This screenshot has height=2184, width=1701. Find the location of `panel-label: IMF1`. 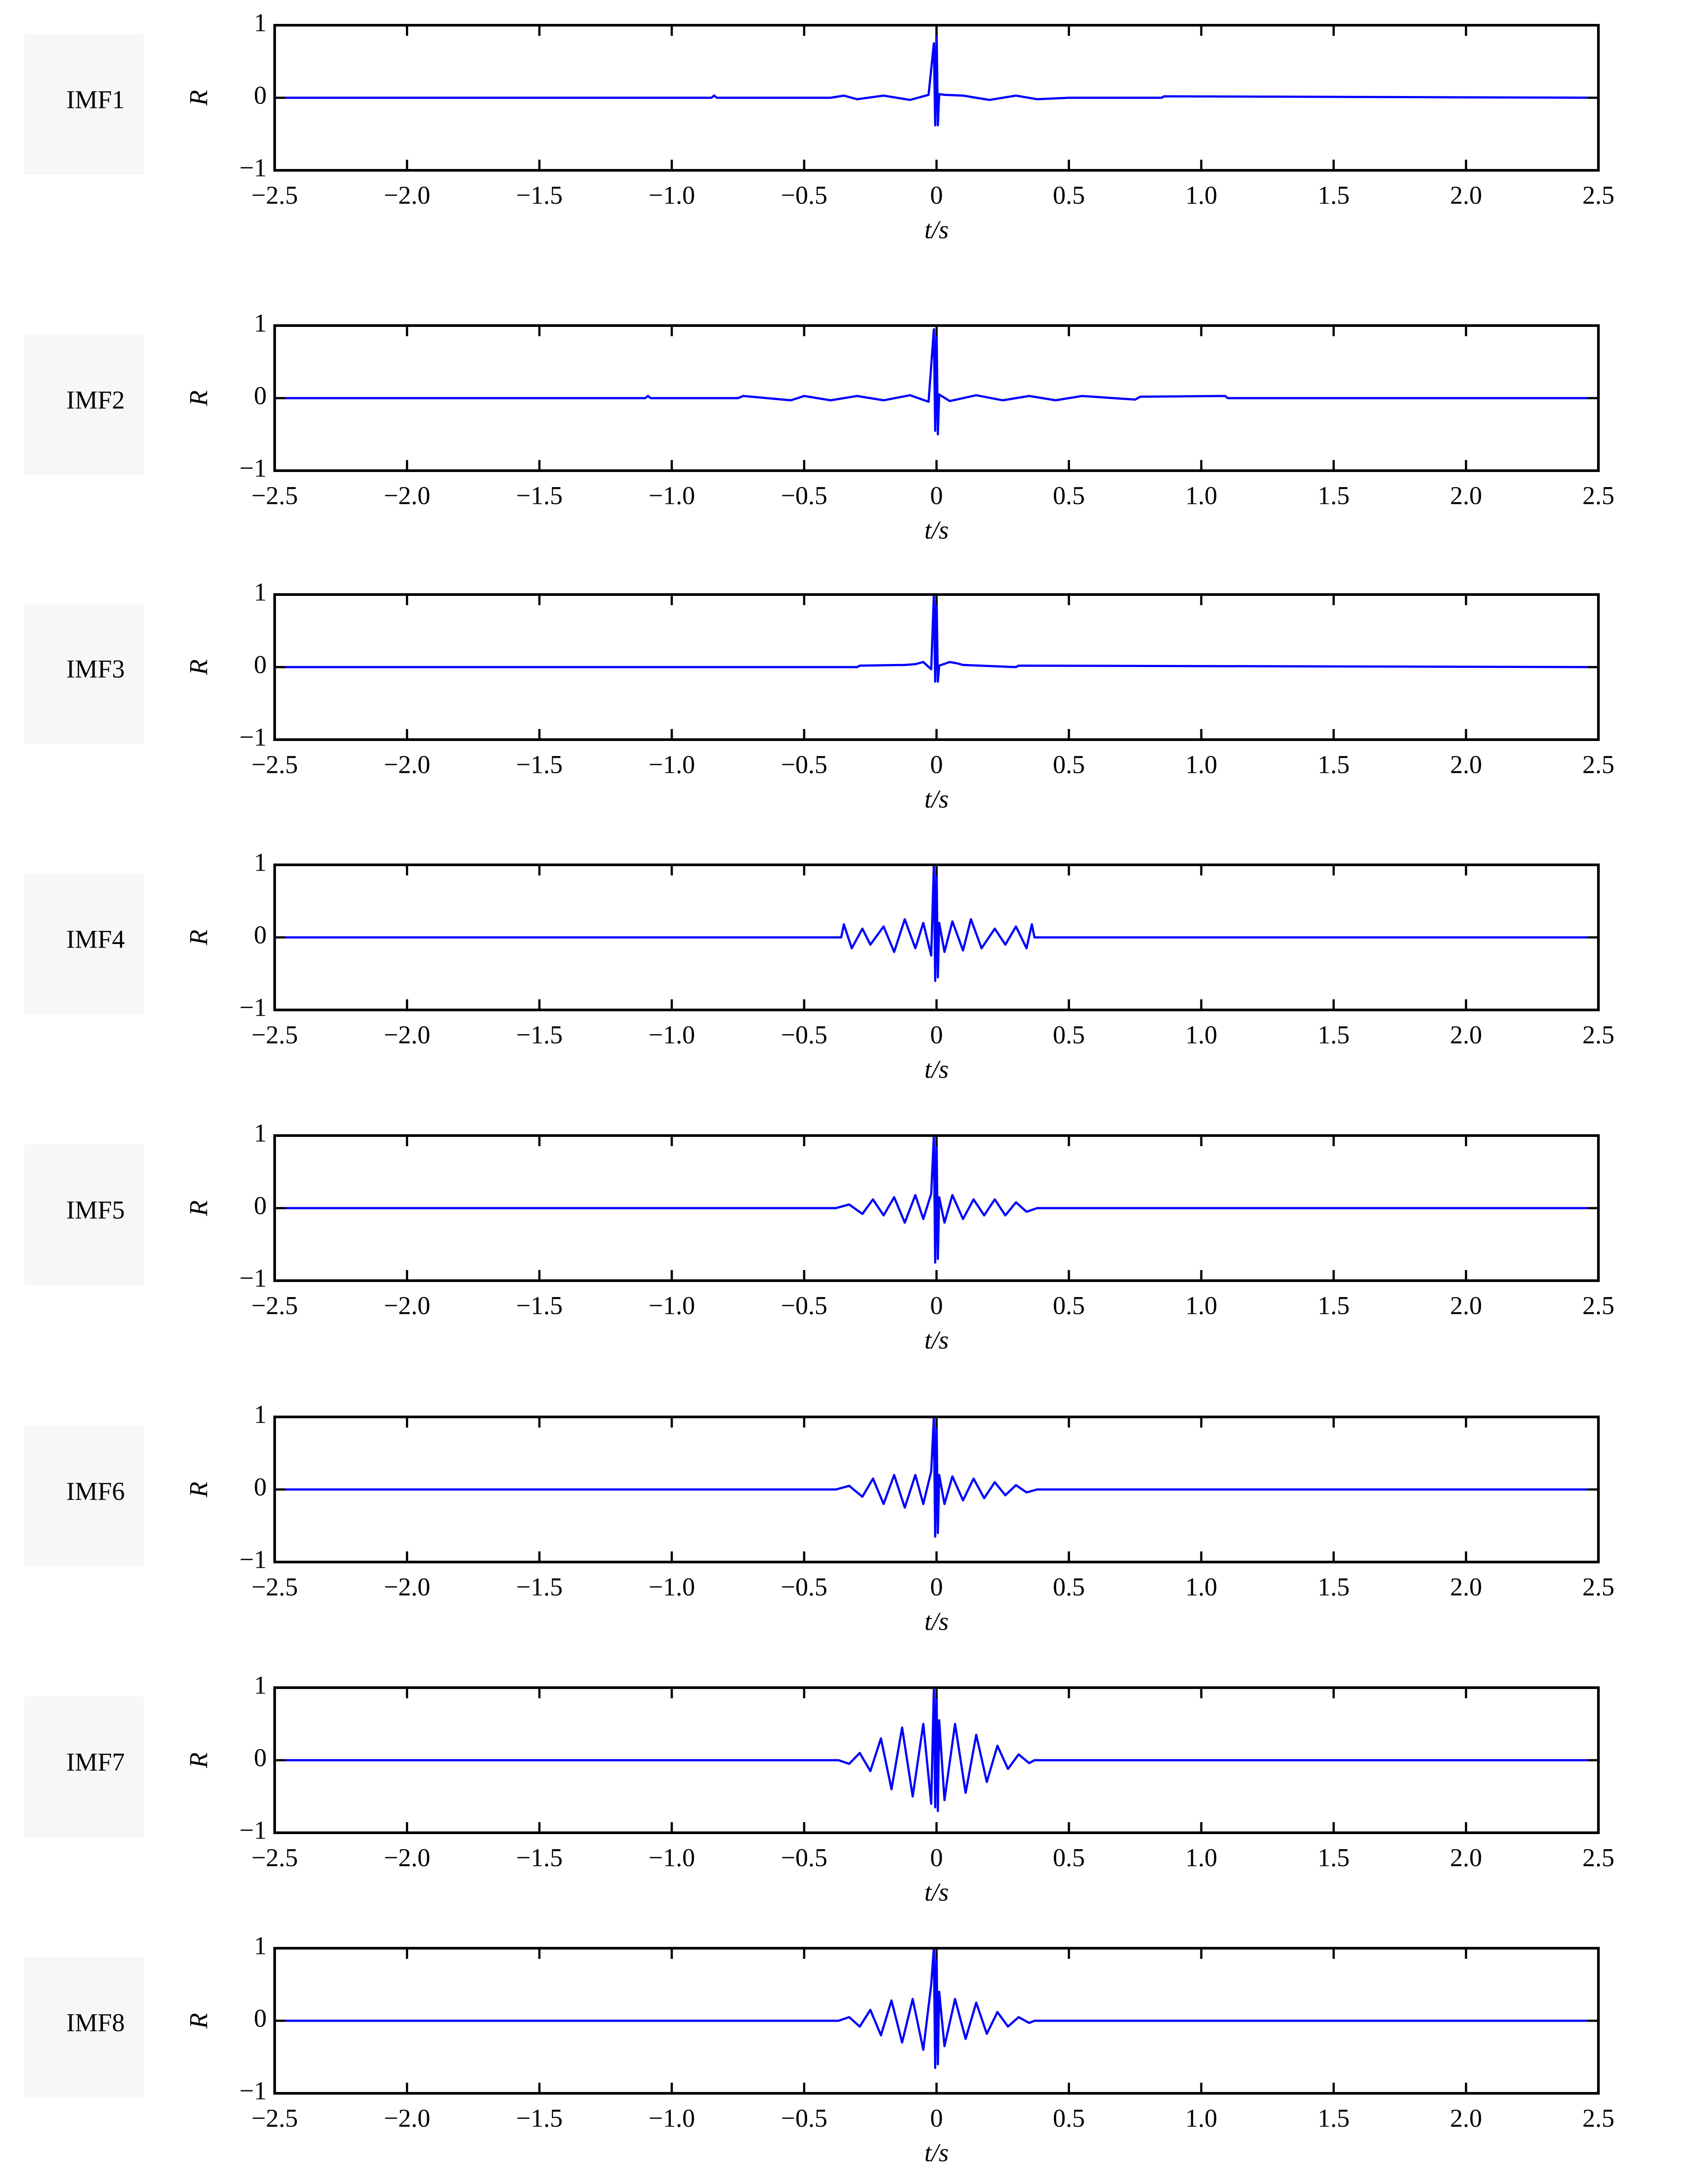

panel-label: IMF1 is located at coordinates (96, 99).